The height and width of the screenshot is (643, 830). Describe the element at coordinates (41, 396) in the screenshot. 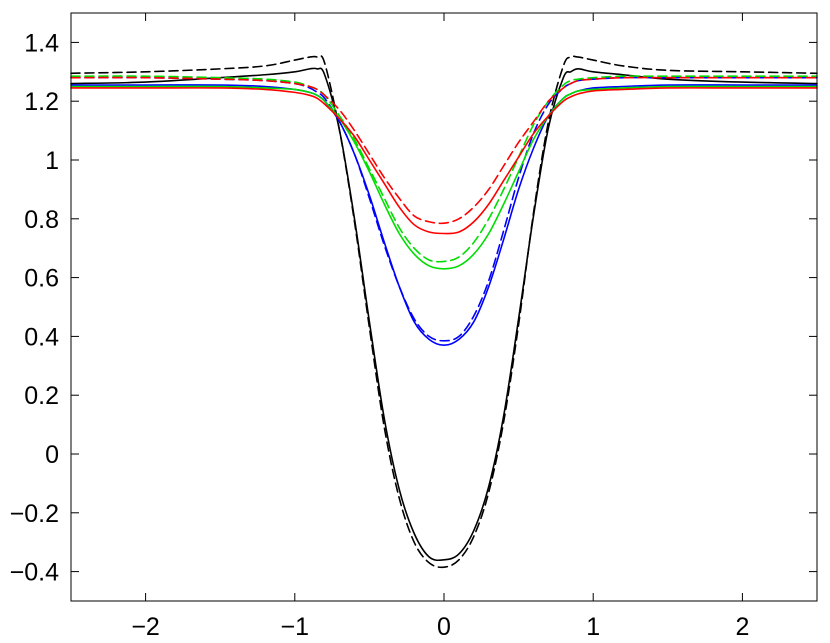

I see `y-tick-label: 0.2` at that location.